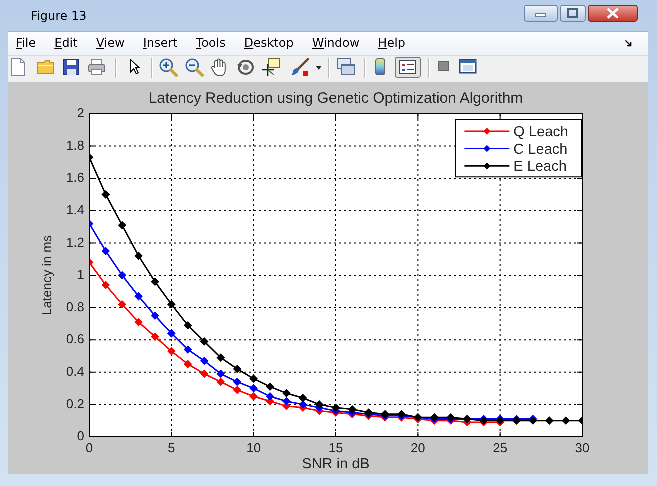 This screenshot has height=486, width=657. Describe the element at coordinates (75, 306) in the screenshot. I see `y-tick-label: 0.8` at that location.